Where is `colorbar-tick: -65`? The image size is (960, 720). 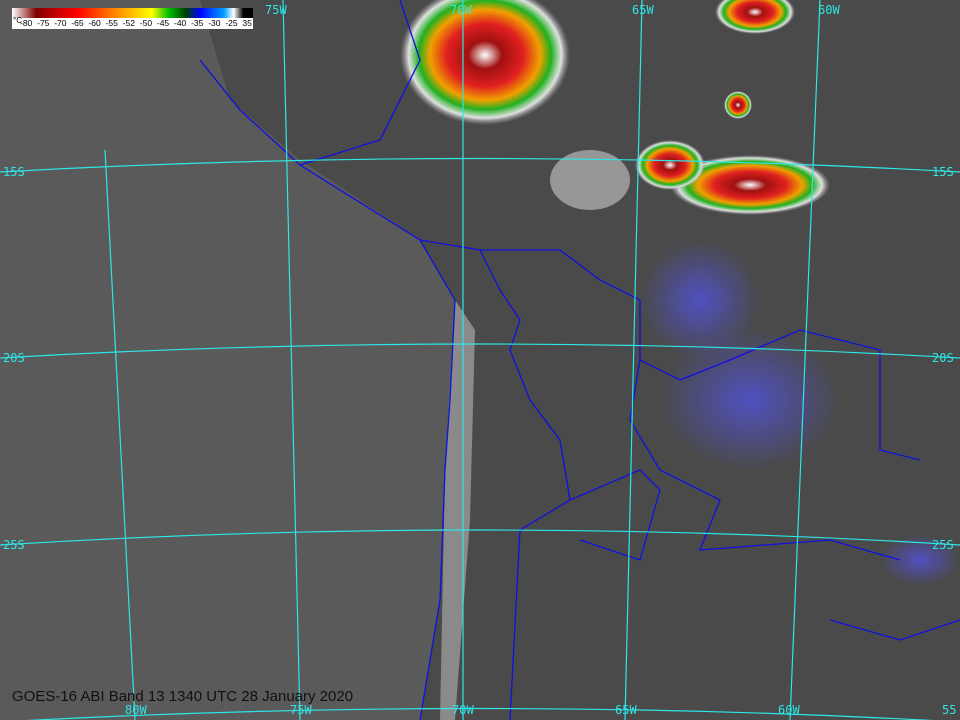
colorbar-tick: -65 is located at coordinates (77, 23).